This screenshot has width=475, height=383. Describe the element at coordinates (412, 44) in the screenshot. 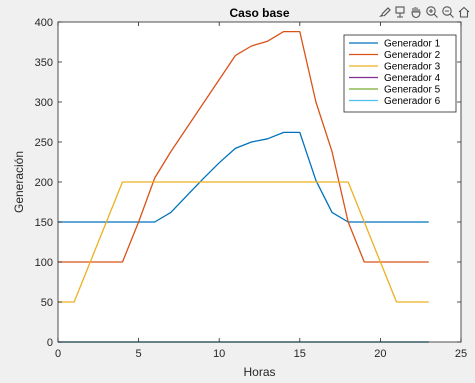

I see `legend-item-label: Generador 1` at that location.